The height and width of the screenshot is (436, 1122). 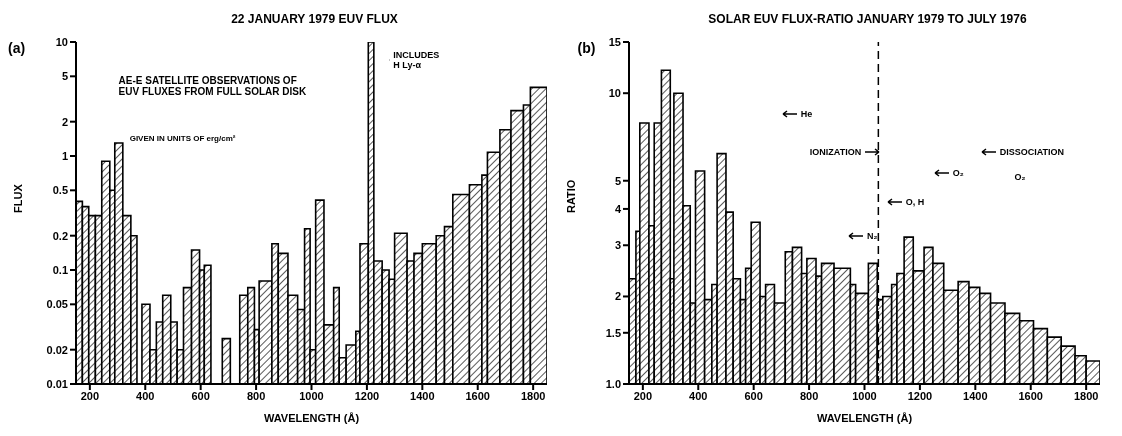 What do you see at coordinates (60, 190) in the screenshot?
I see `y-tick-label: 0.5` at bounding box center [60, 190].